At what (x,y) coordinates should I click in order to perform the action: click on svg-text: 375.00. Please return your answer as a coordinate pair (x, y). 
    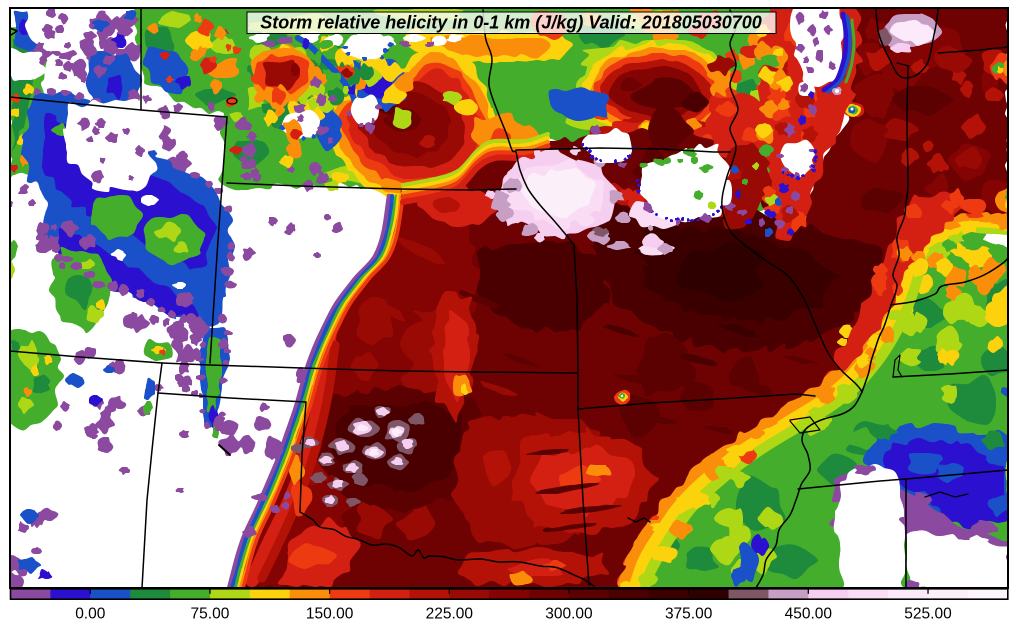
    Looking at the image, I should click on (689, 614).